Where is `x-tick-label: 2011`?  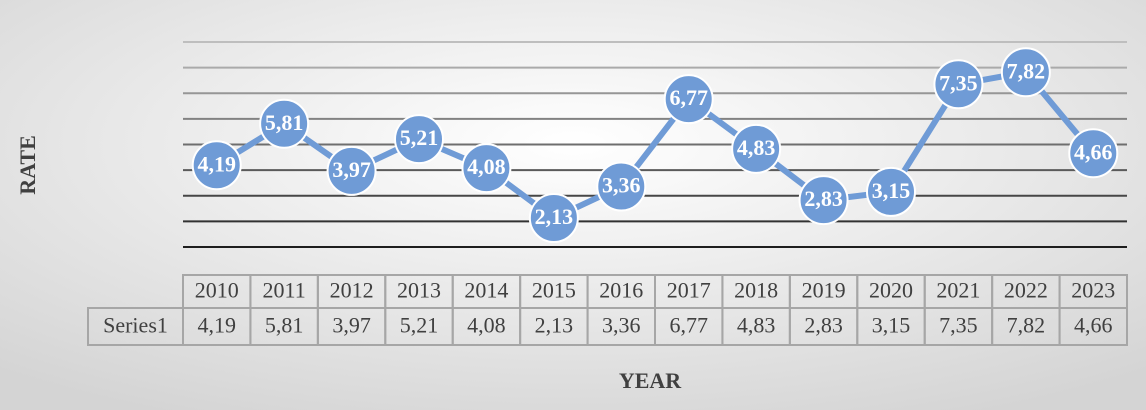 x-tick-label: 2011 is located at coordinates (284, 290).